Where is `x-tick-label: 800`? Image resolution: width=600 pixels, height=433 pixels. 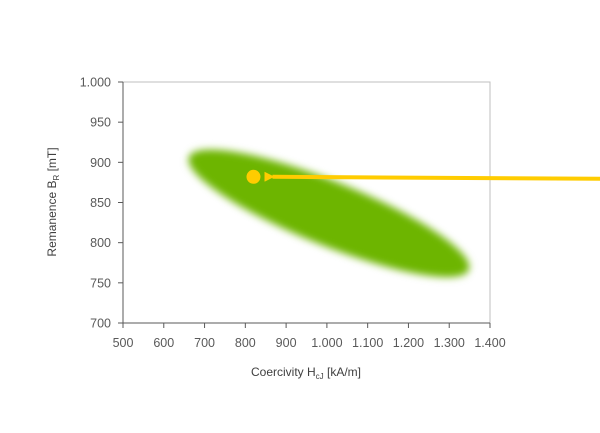
x-tick-label: 800 is located at coordinates (245, 343).